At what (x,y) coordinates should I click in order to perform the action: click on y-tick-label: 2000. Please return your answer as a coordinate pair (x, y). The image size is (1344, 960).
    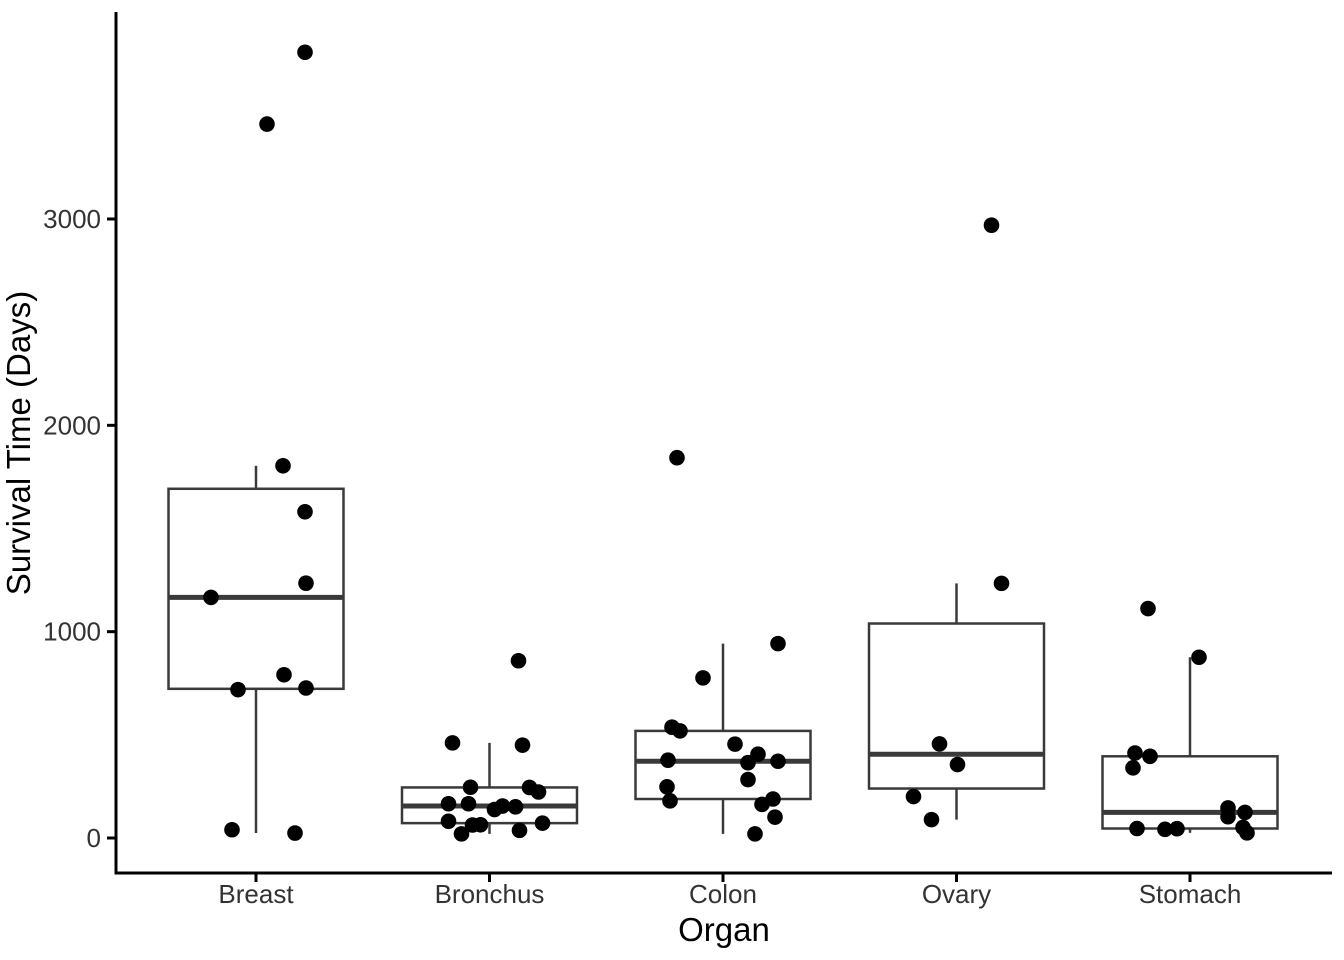
    Looking at the image, I should click on (72, 425).